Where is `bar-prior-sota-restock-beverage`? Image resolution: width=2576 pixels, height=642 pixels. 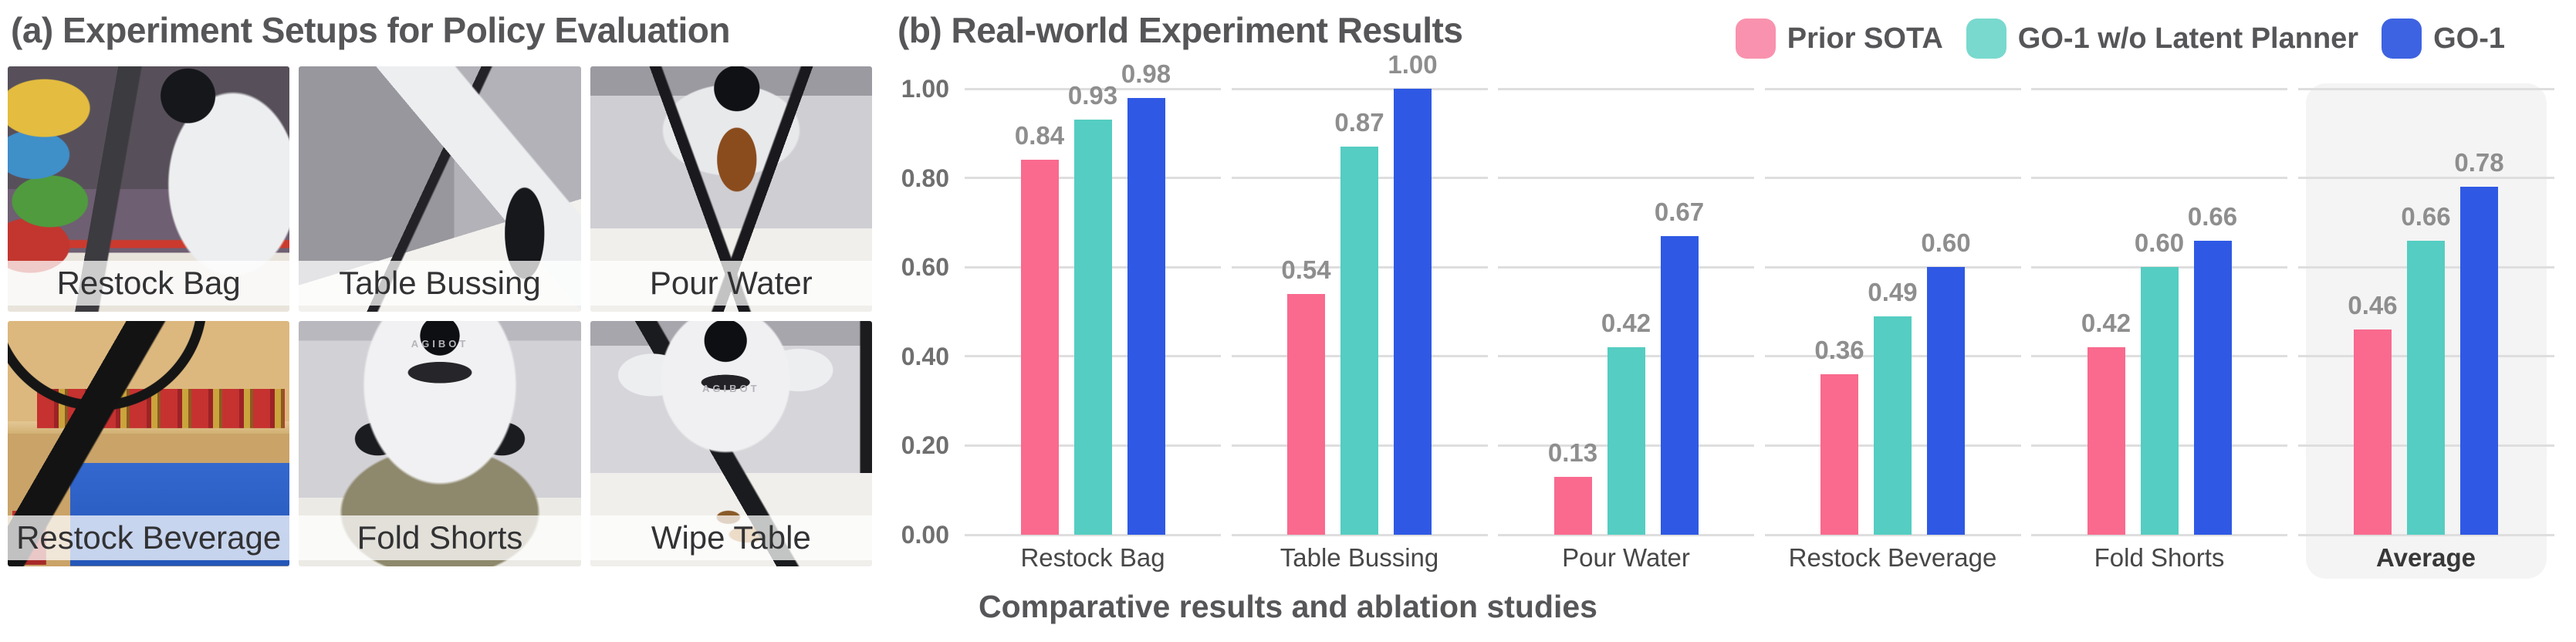
bar-prior-sota-restock-beverage is located at coordinates (1839, 454).